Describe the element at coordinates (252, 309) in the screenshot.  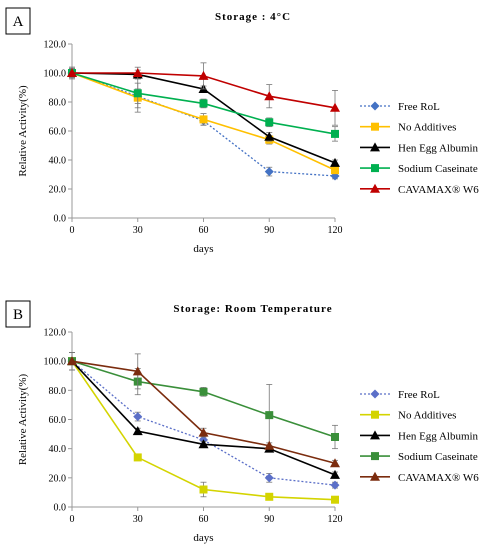
I see `chart-title: Storage: Room Temperature` at that location.